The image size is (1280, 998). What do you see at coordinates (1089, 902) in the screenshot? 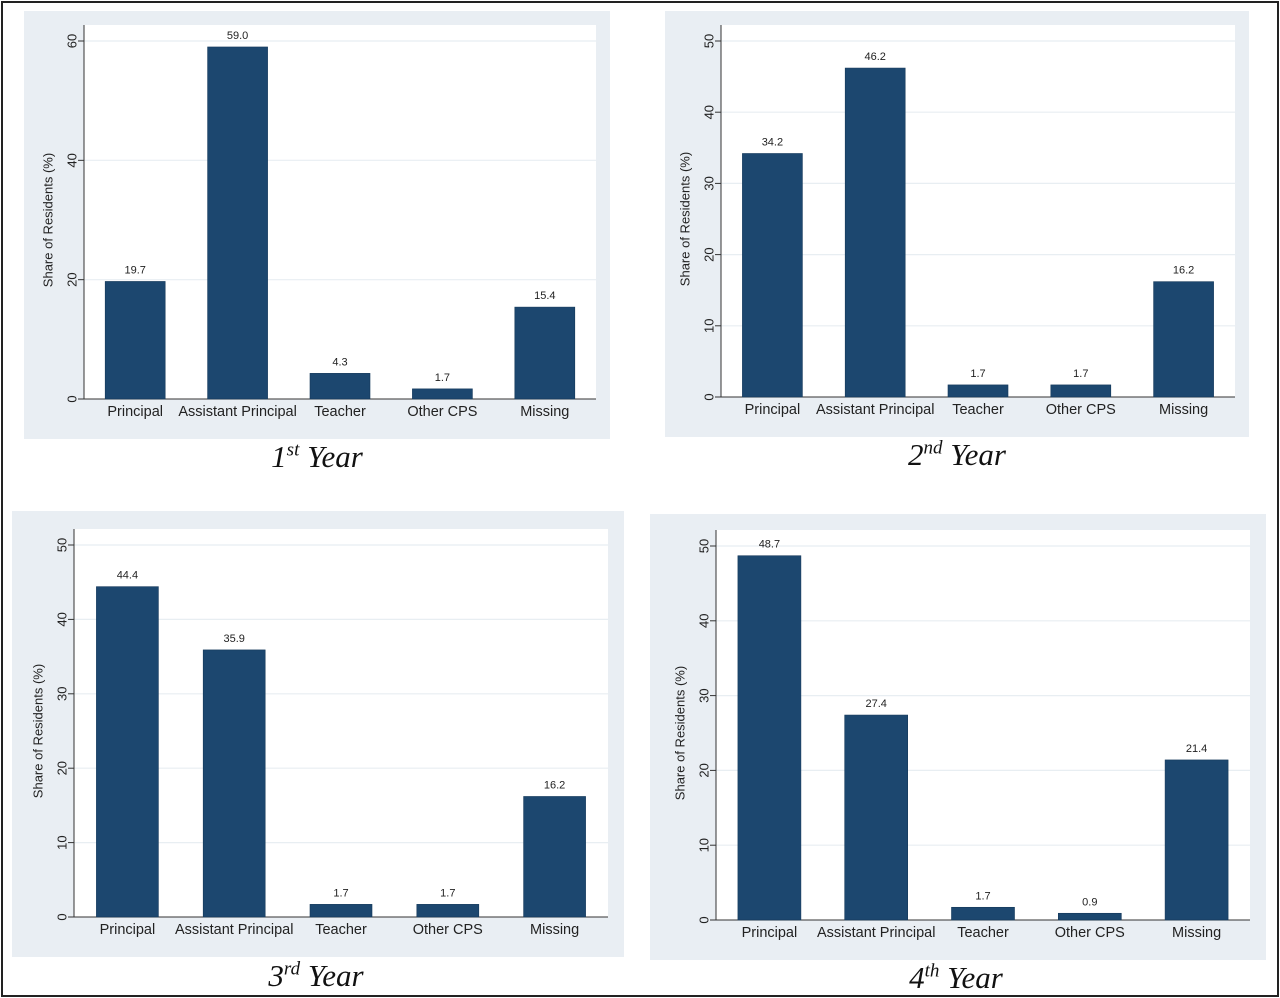
I see `data-label: 0.9` at bounding box center [1089, 902].